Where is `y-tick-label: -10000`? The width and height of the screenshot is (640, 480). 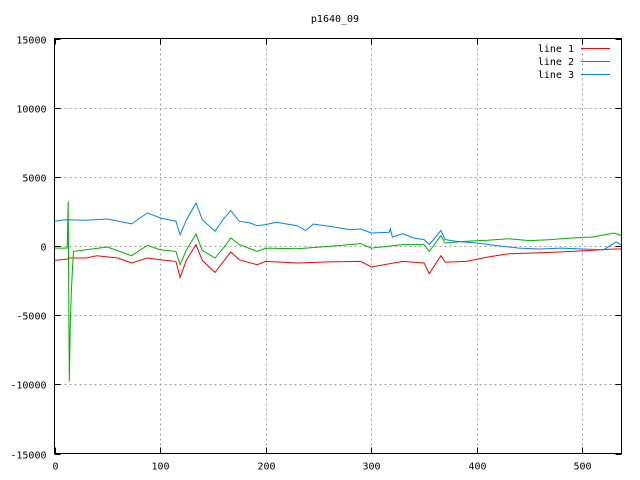
y-tick-label: -10000 is located at coordinates (28, 386).